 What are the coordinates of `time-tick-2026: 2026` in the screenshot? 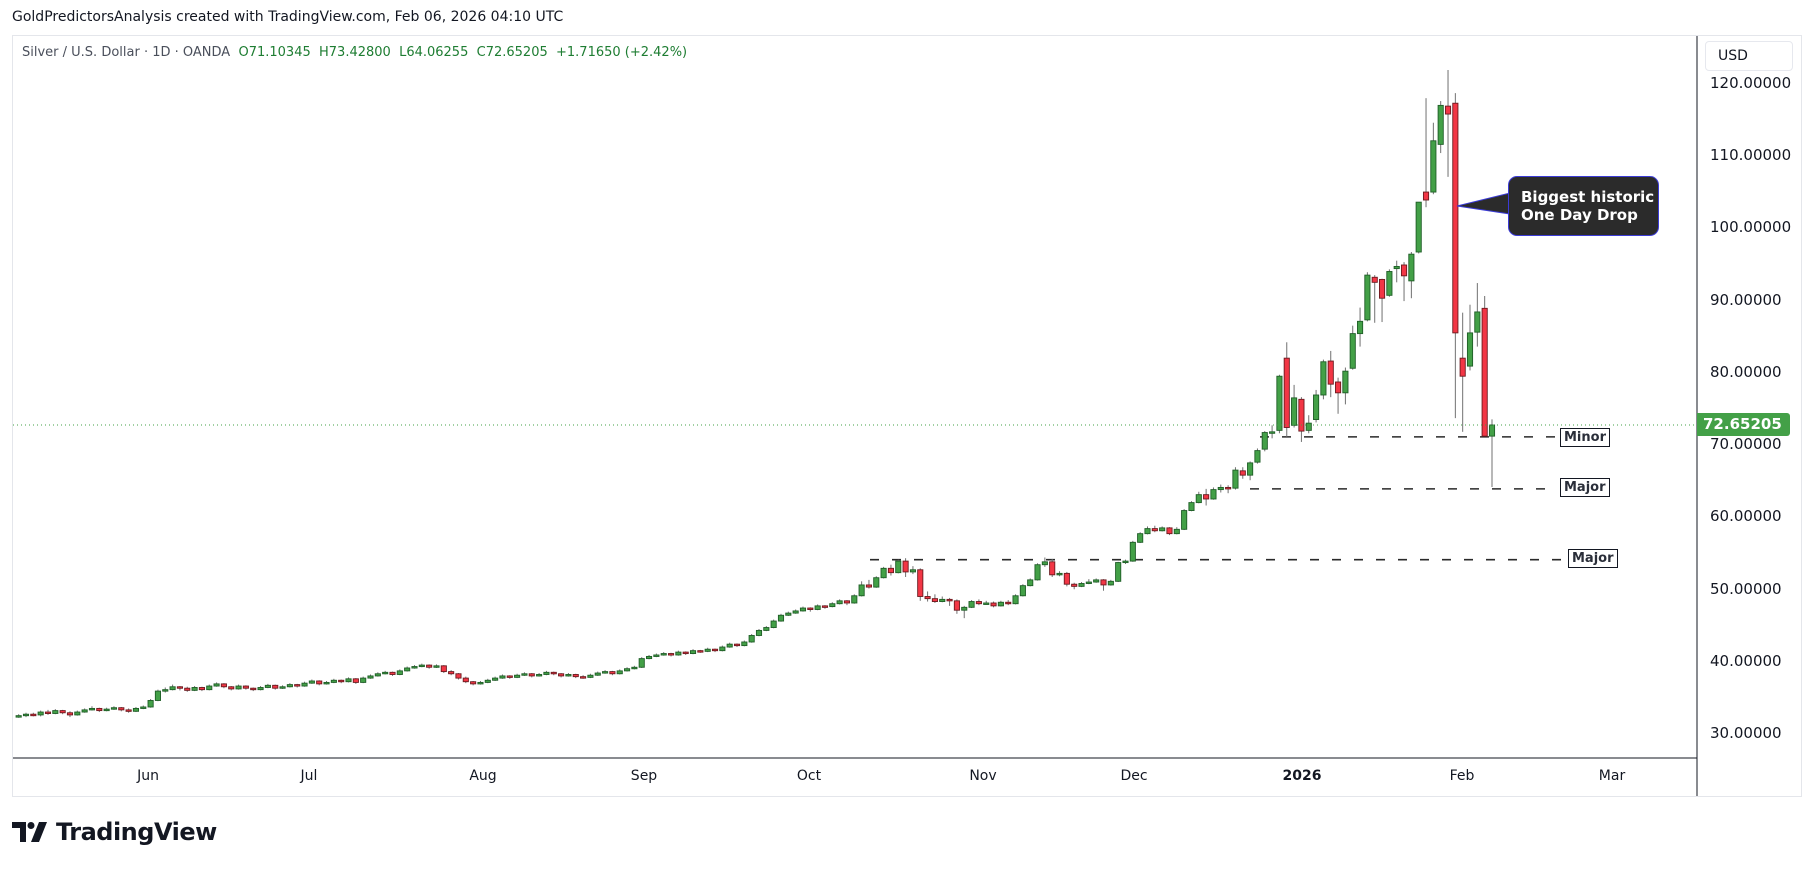 It's located at (1302, 776).